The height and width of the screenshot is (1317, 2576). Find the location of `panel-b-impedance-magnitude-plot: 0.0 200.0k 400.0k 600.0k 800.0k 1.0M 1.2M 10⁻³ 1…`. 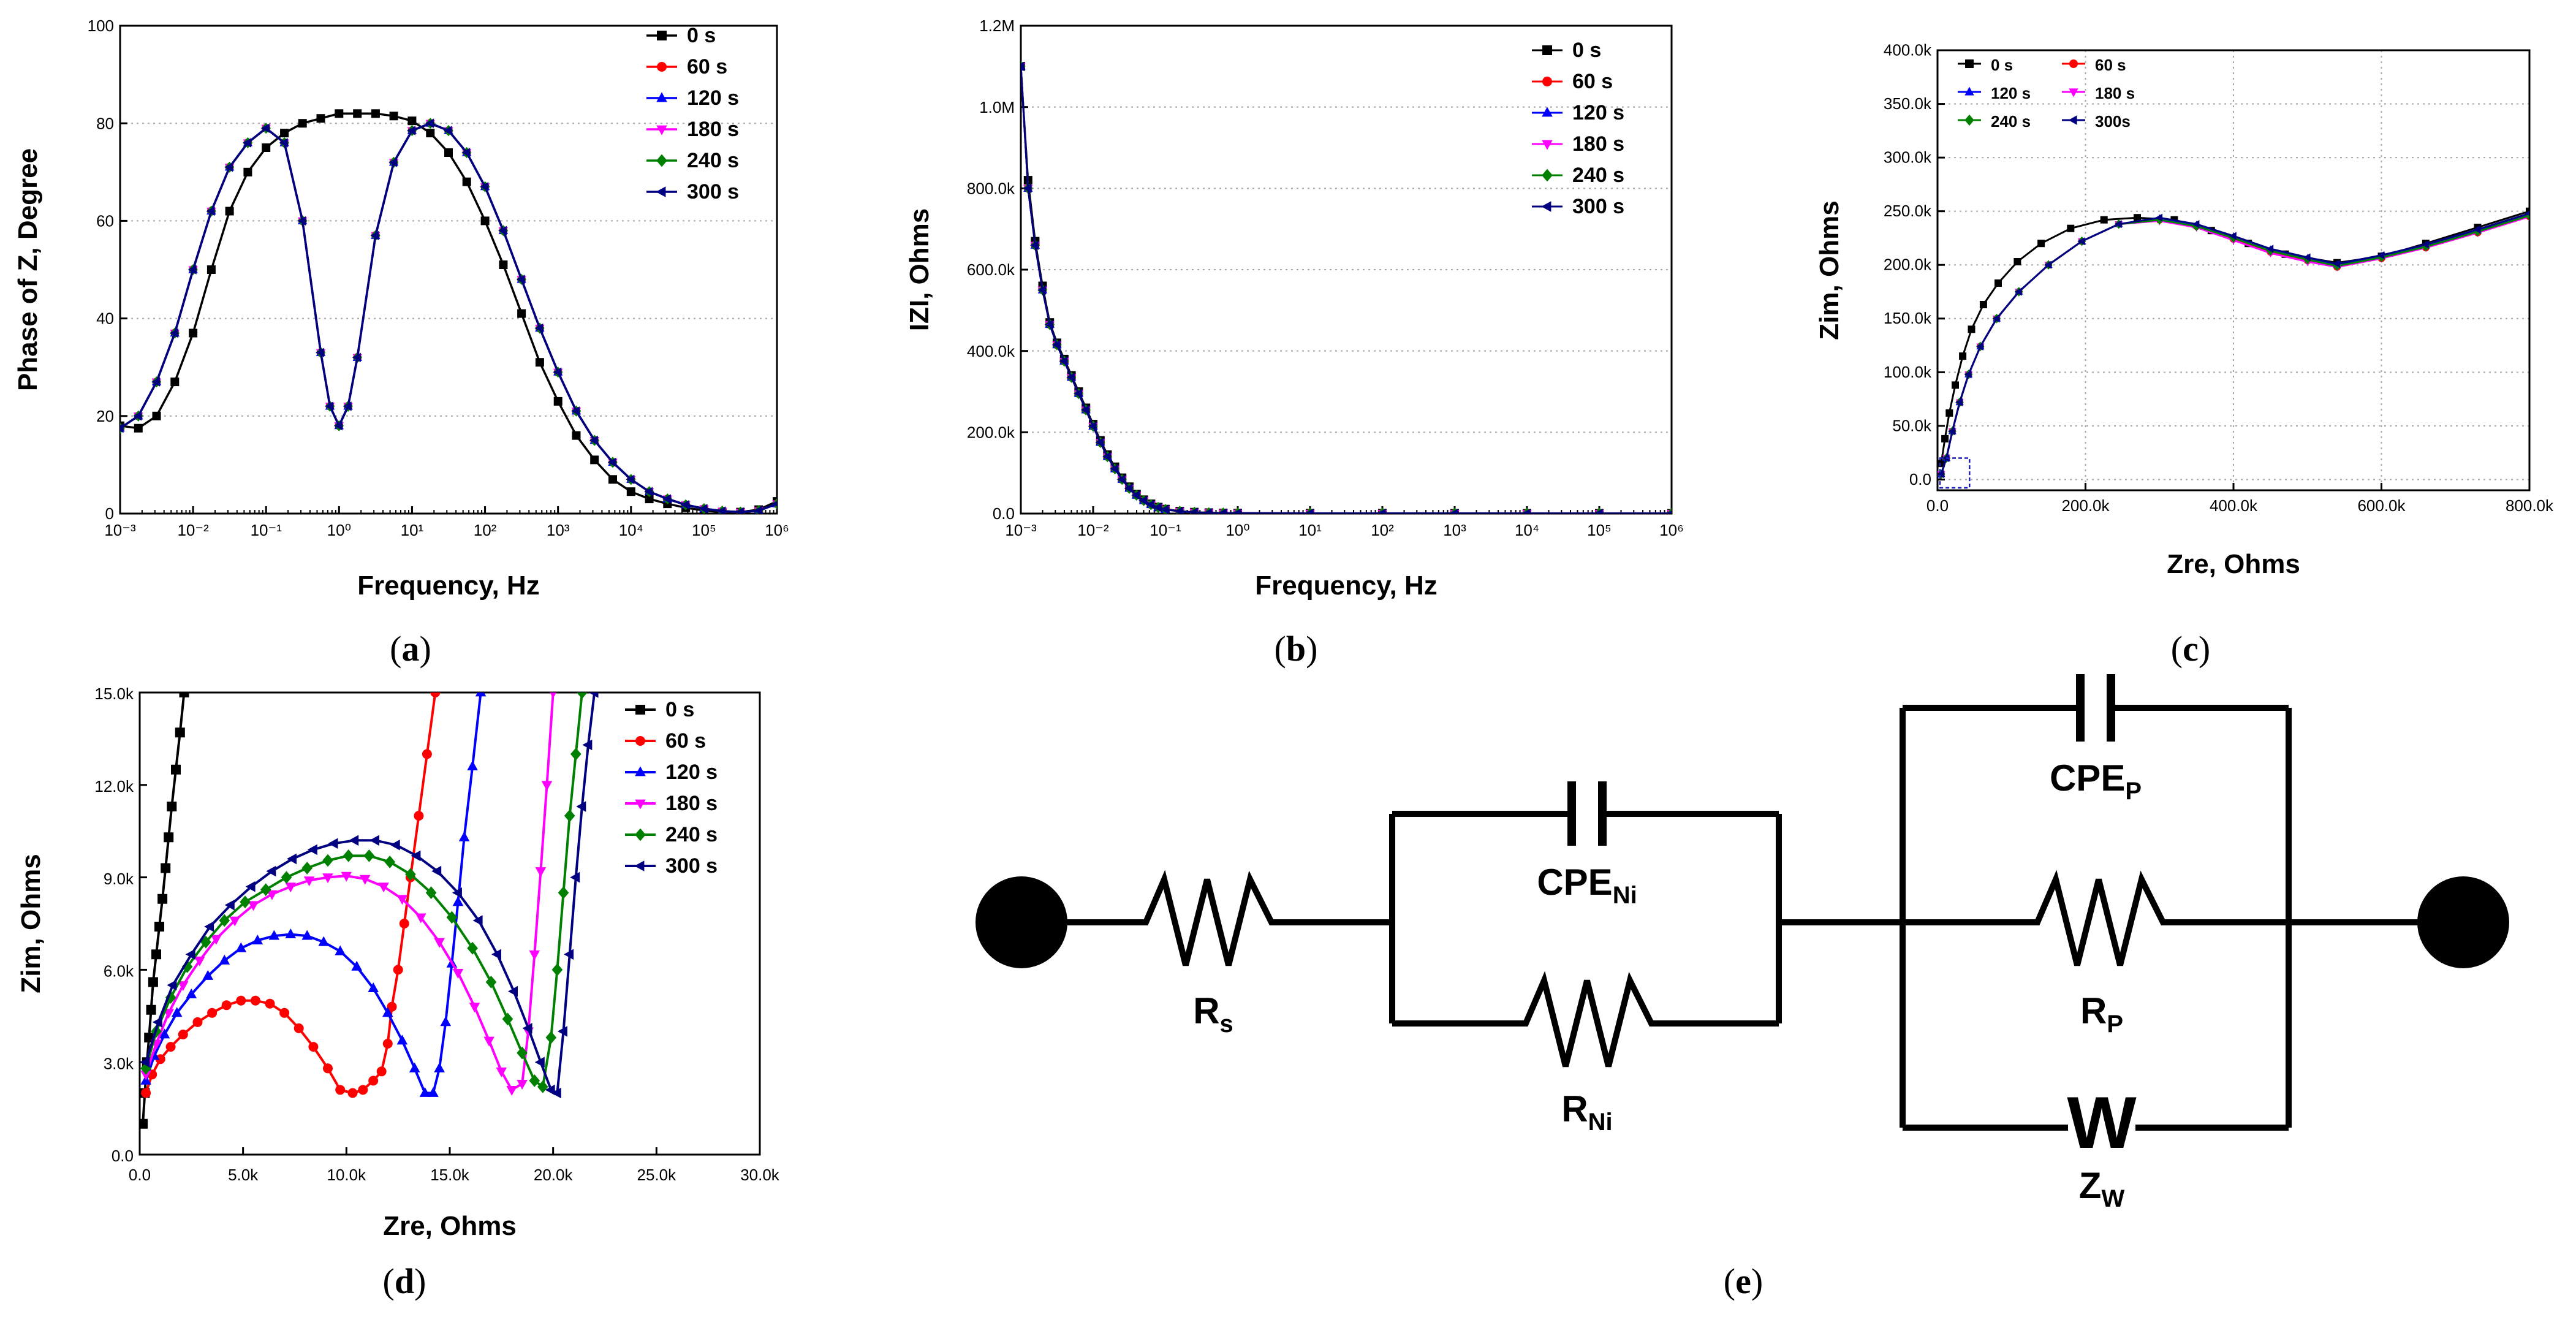

panel-b-impedance-magnitude-plot: 0.0 200.0k 400.0k 600.0k 800.0k 1.0M 1.2M 10⁻³ 1… is located at coordinates (1294, 309).